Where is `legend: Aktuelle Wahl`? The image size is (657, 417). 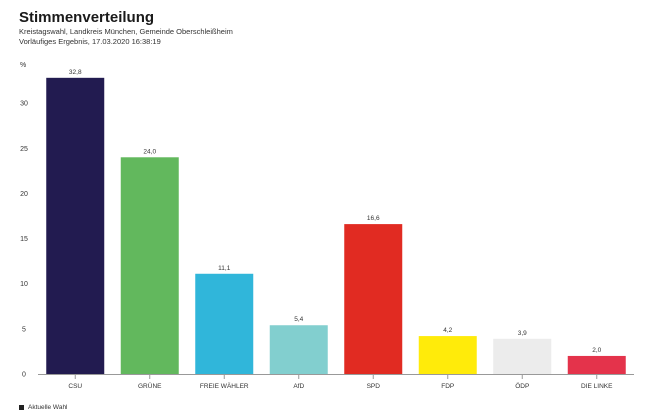 legend: Aktuelle Wahl is located at coordinates (43, 407).